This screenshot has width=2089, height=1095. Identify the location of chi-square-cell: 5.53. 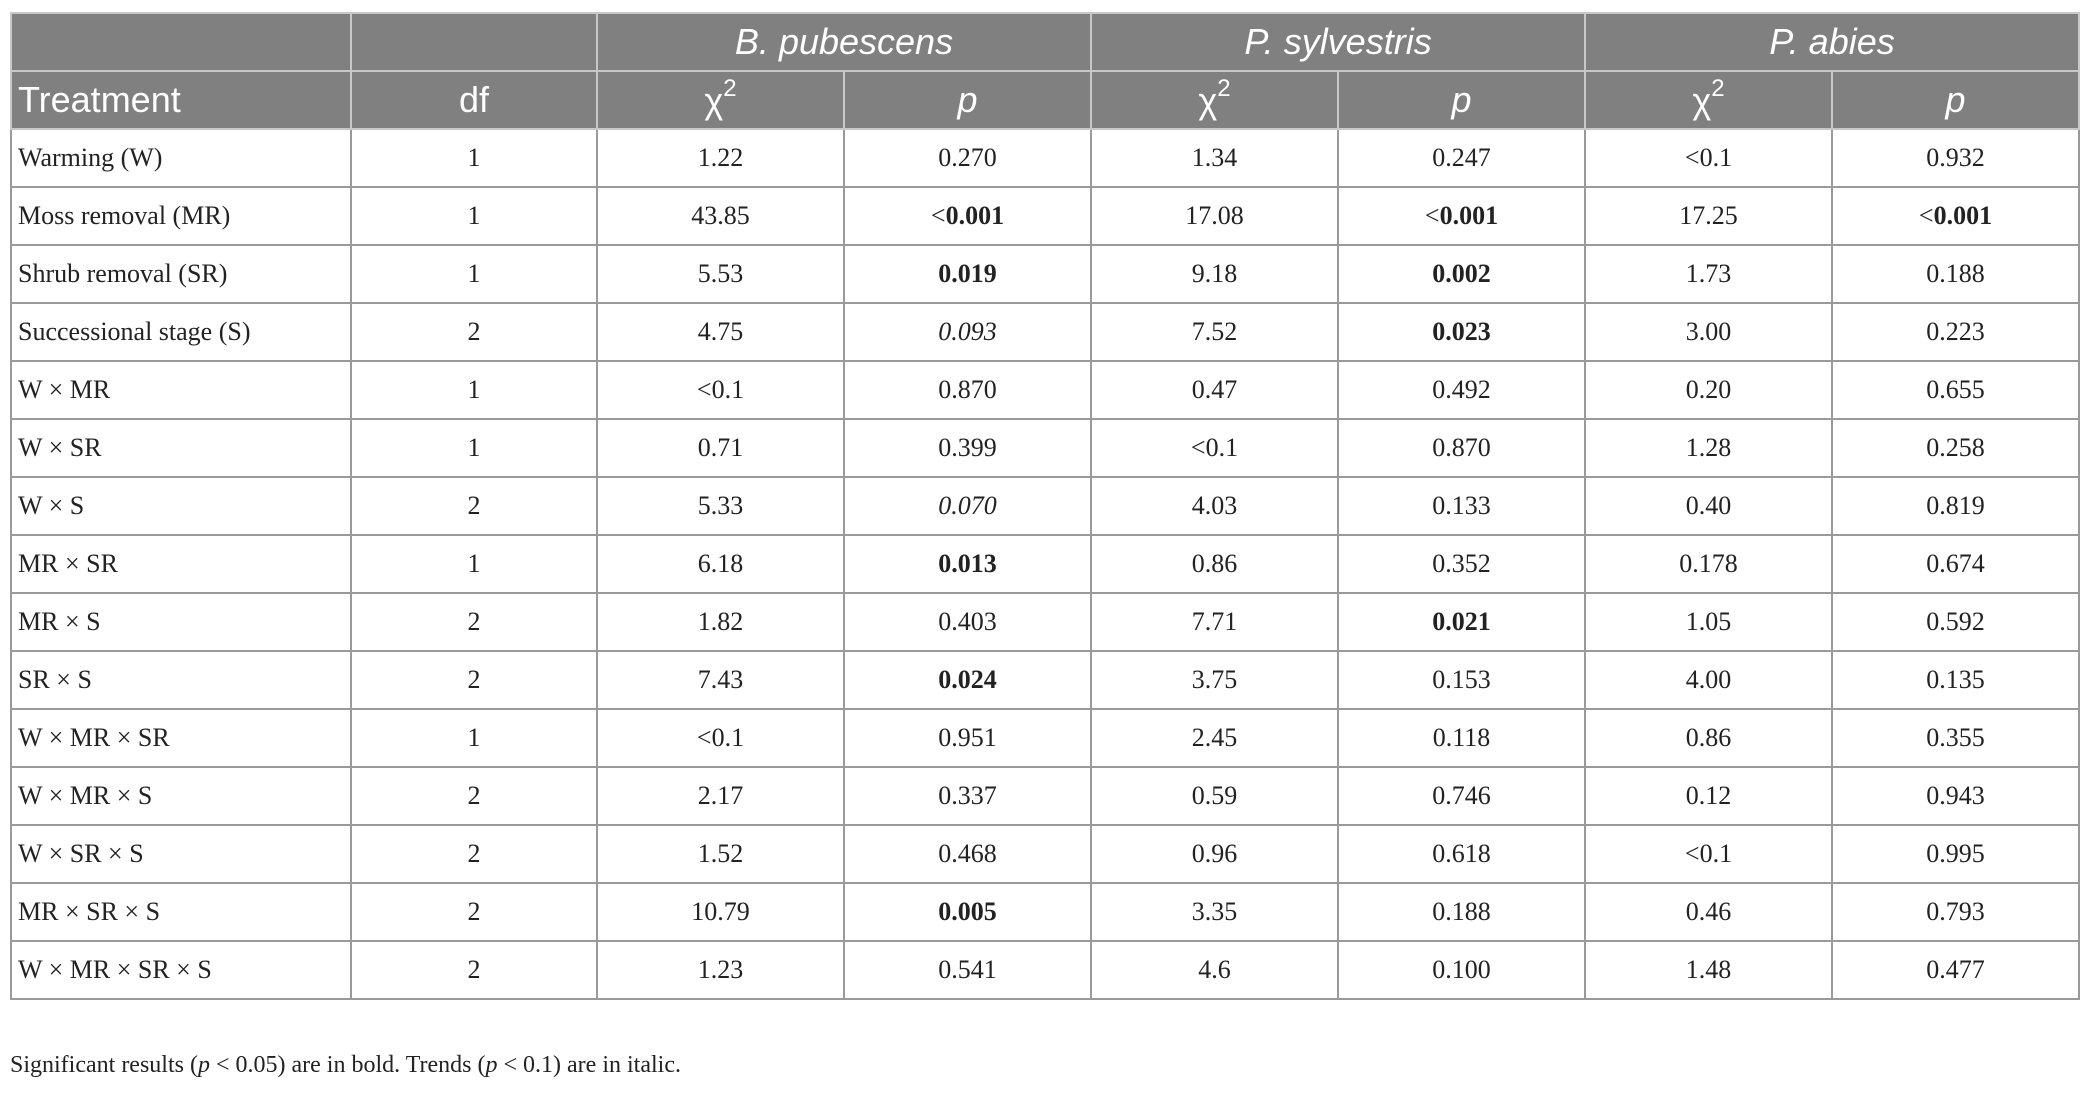
(720, 274).